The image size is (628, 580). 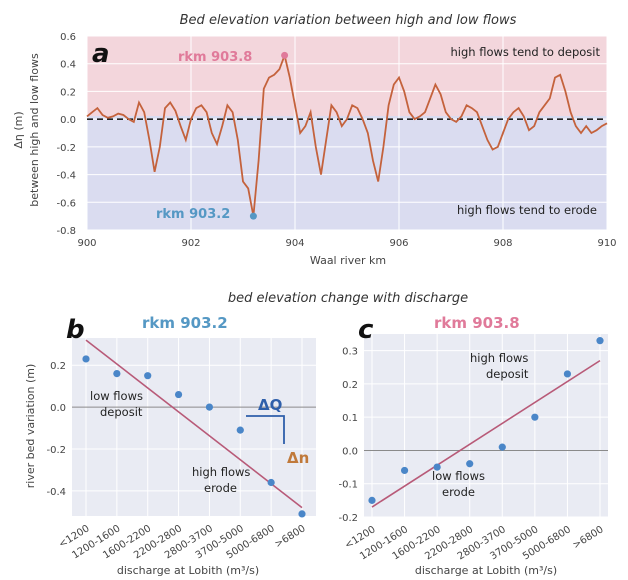 What do you see at coordinates (507, 374) in the screenshot?
I see `deposit-label-c: deposit` at bounding box center [507, 374].